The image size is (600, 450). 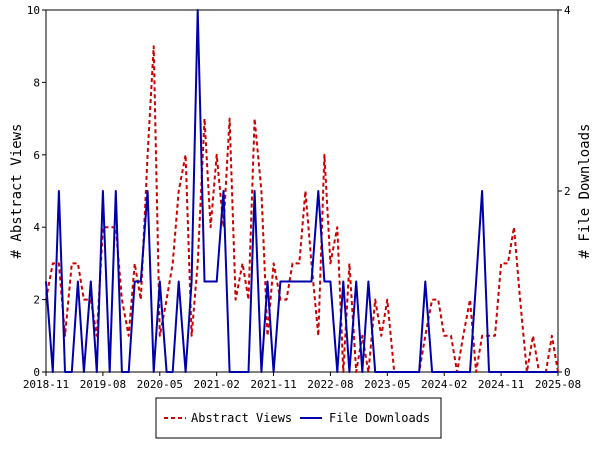 I want to click on x-tick-label: 2021-02, so click(x=216, y=384).